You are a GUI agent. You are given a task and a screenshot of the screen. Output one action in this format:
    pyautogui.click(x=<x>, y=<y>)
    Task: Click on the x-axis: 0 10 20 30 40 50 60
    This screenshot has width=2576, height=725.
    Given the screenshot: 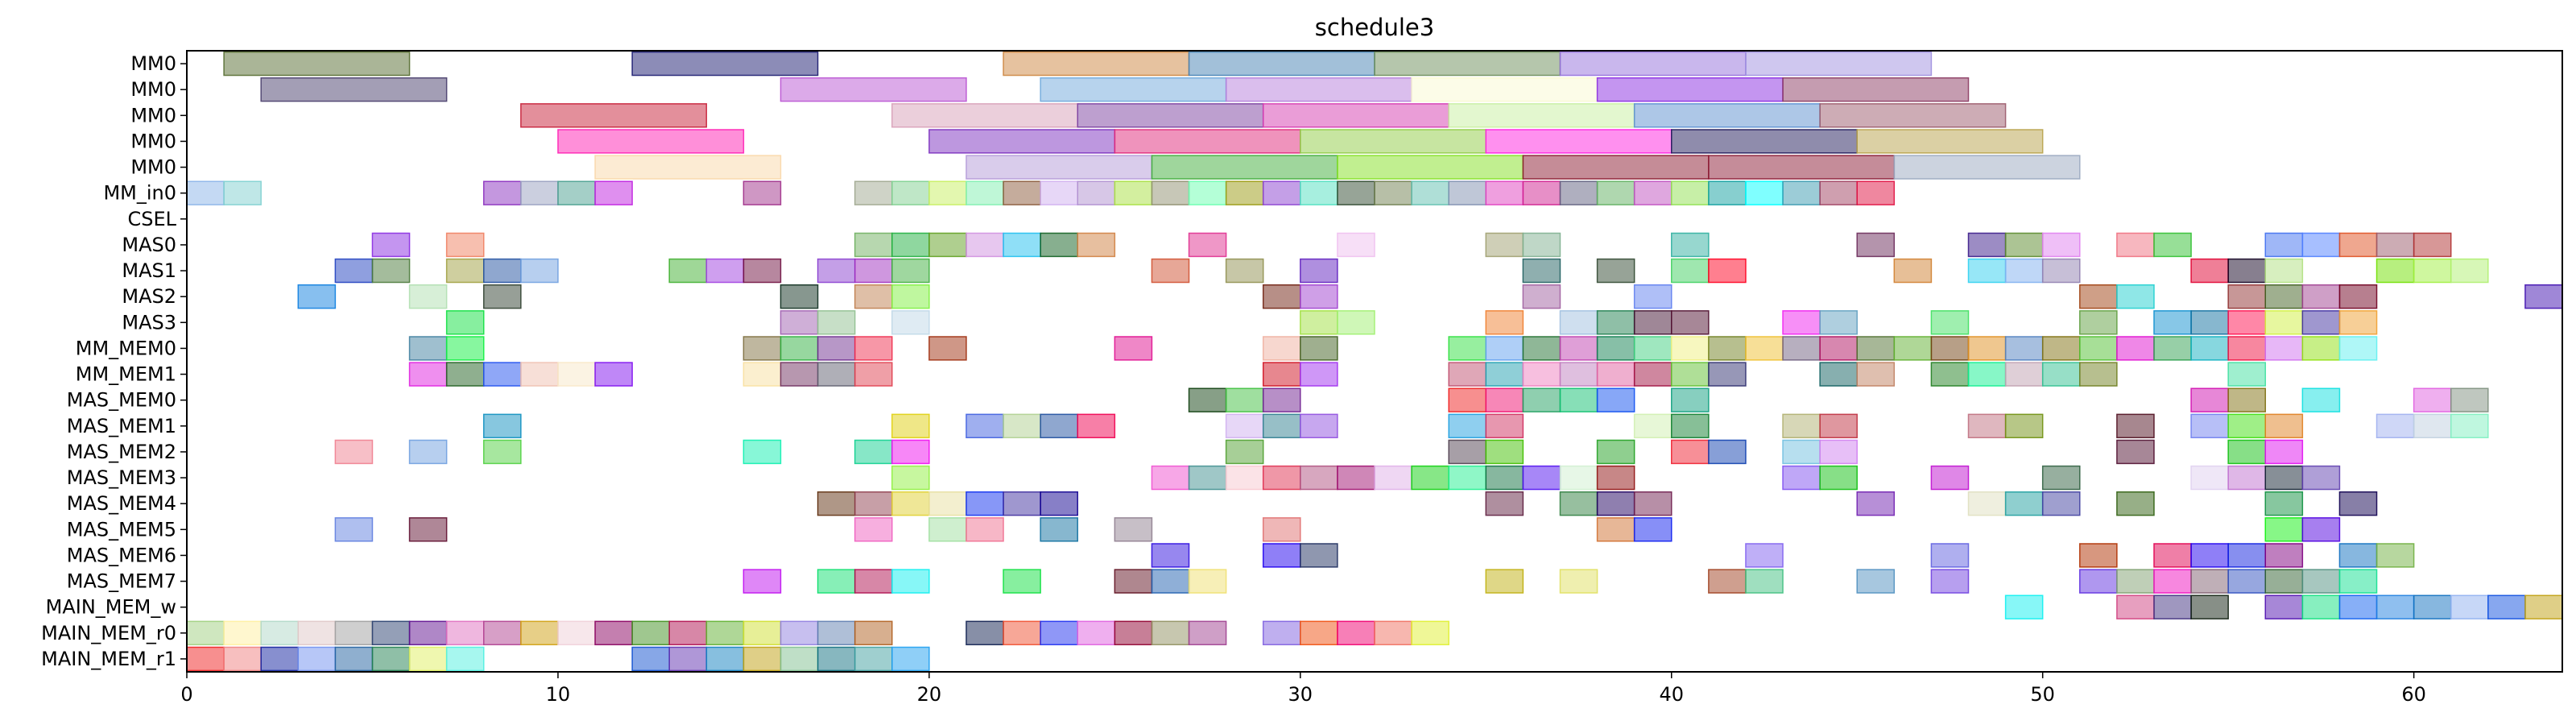 What is the action you would take?
    pyautogui.click(x=1303, y=689)
    